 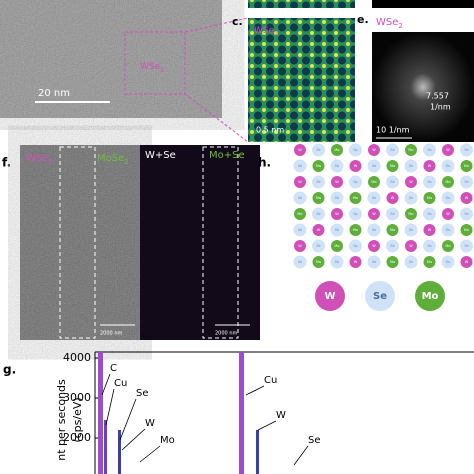 What do you see at coordinates (237, 21) in the screenshot?
I see `panel-letter: c.` at bounding box center [237, 21].